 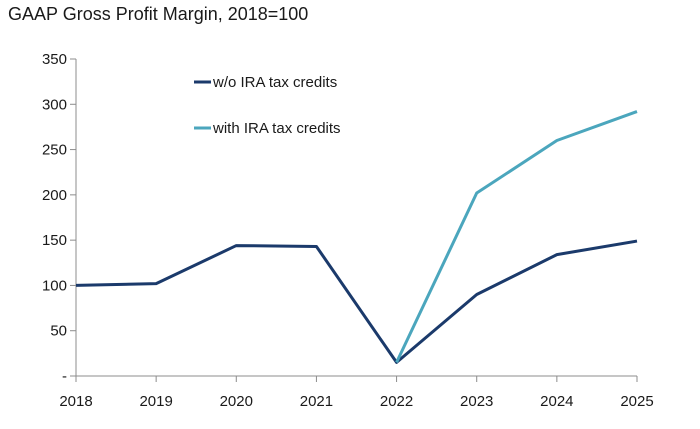 I want to click on y-axis-ticks: - 50 100 150 200 250 300 350, so click(x=59, y=218).